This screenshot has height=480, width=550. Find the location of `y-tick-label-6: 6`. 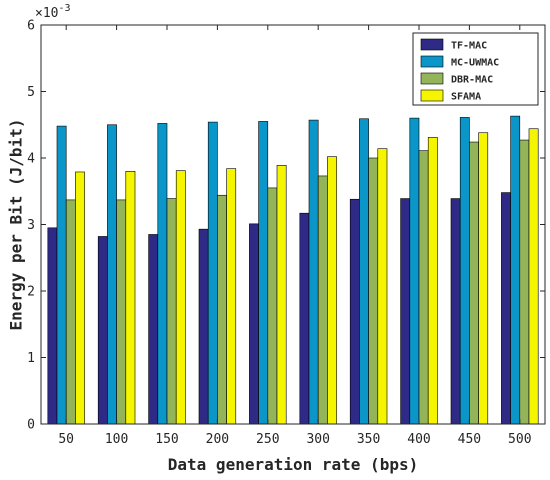

y-tick-label-6: 6 is located at coordinates (31, 26).